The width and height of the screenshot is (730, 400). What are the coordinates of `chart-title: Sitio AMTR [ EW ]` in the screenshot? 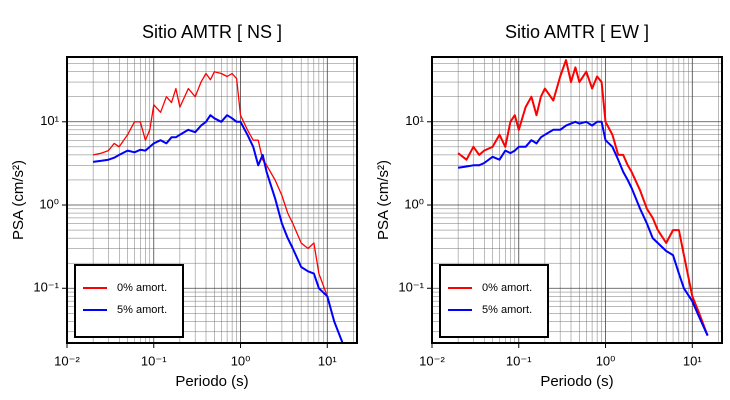 It's located at (577, 32).